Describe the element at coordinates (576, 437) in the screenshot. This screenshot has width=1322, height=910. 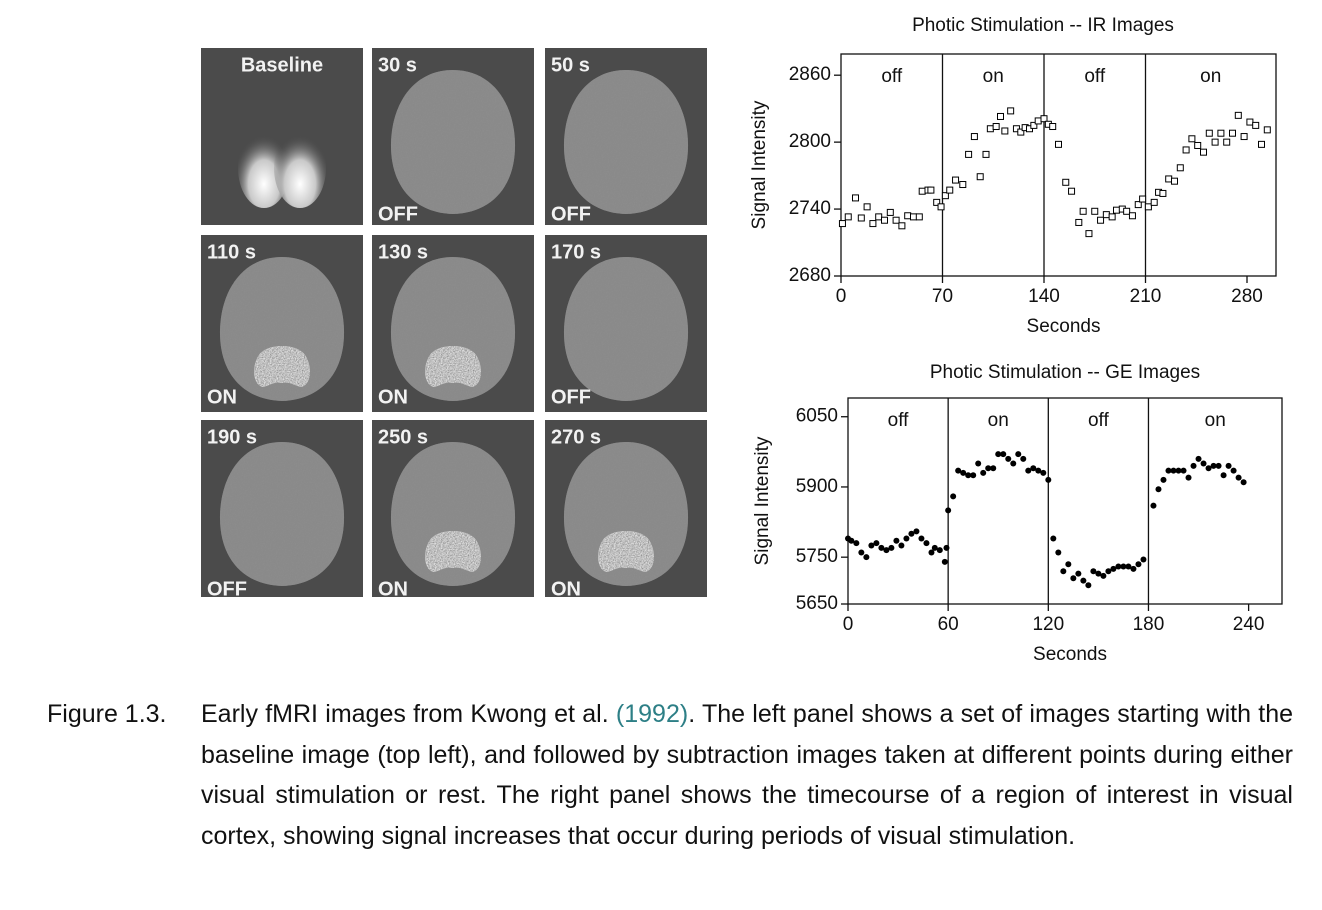
I see `panel-time: 270 s` at that location.